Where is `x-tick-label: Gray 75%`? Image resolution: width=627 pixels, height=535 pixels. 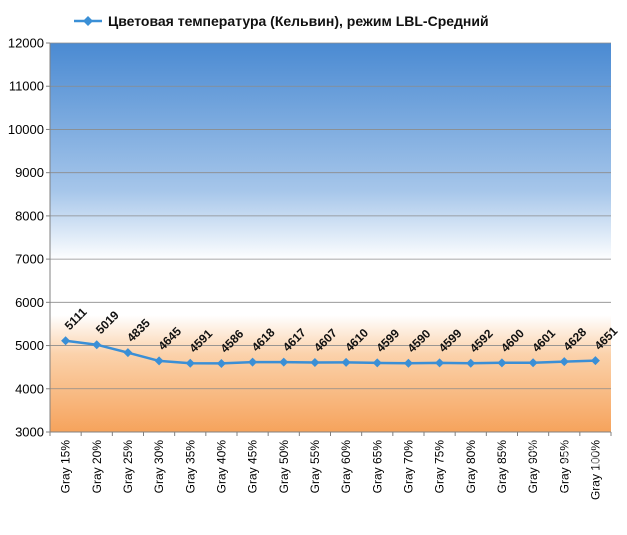
x-tick-label: Gray 75% is located at coordinates (440, 467).